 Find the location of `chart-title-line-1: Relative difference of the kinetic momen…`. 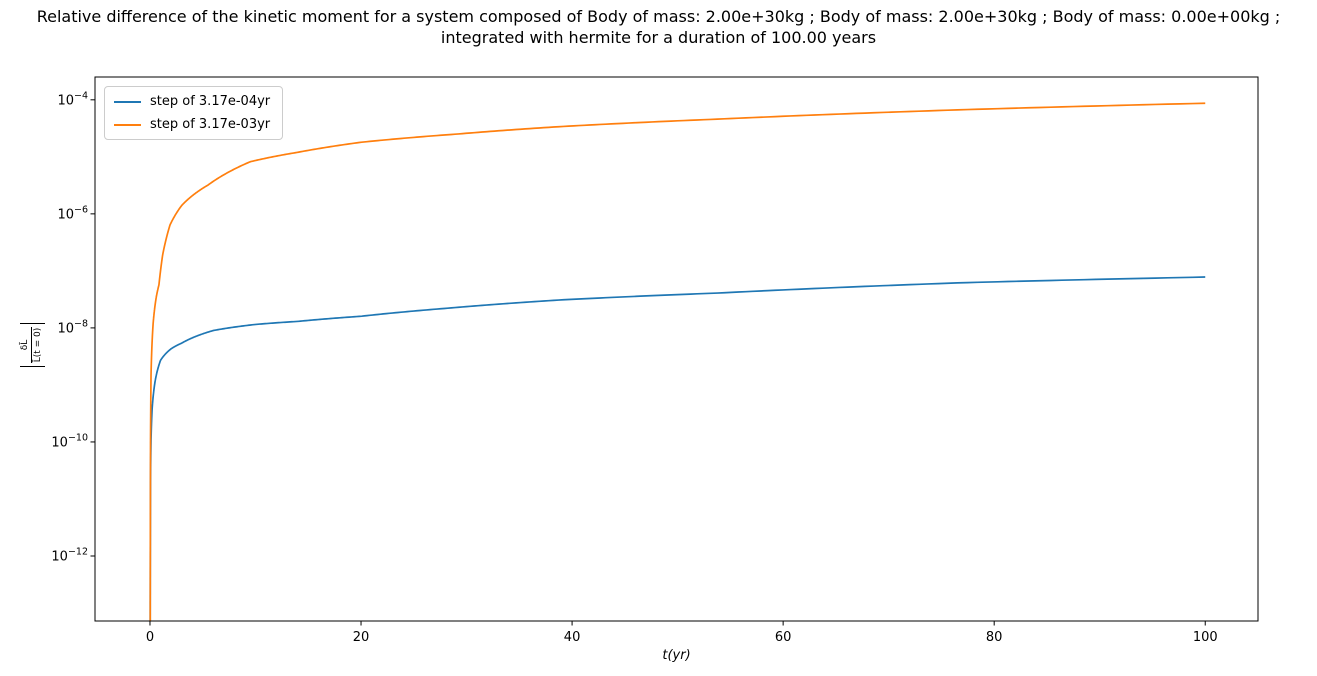

chart-title-line-1: Relative difference of the kinetic momen… is located at coordinates (658, 16).